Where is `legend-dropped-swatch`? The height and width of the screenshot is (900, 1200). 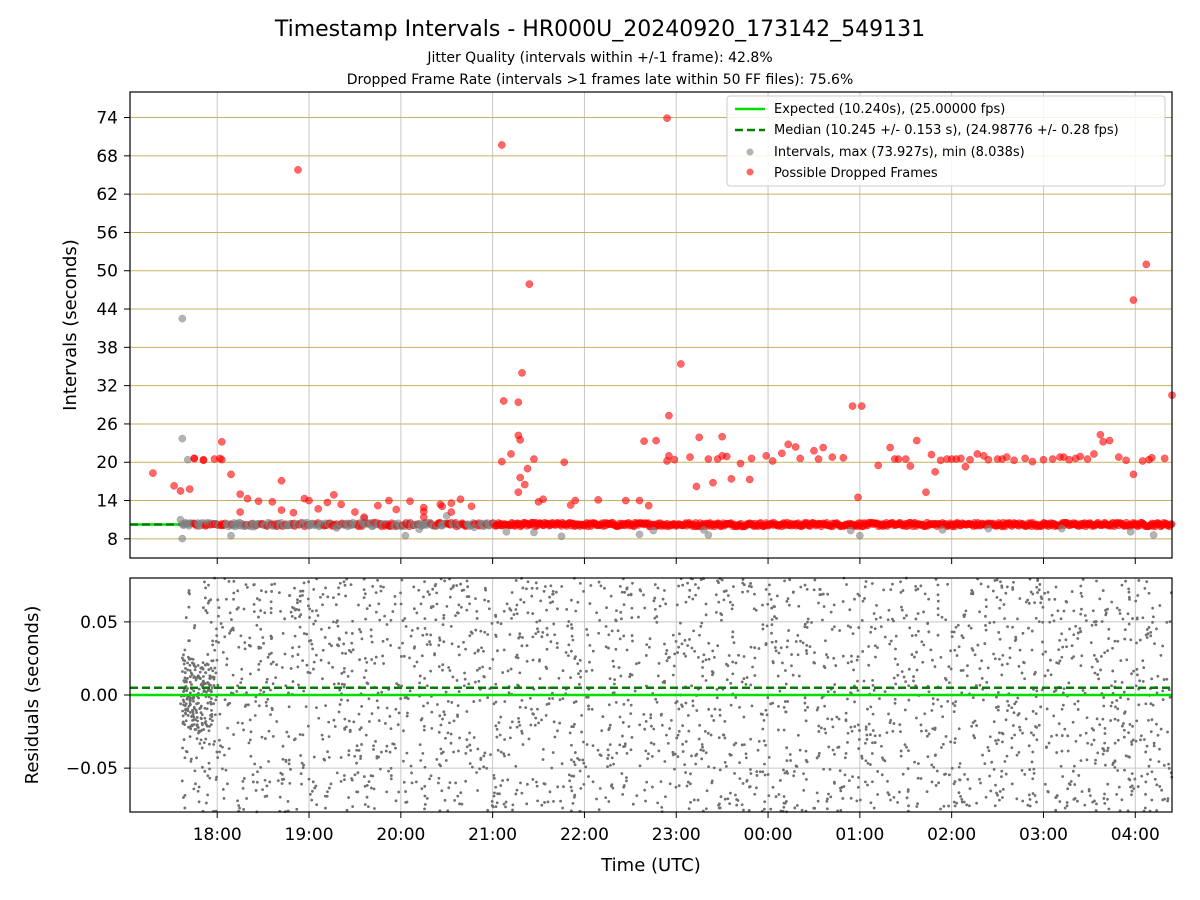
legend-dropped-swatch is located at coordinates (750, 172).